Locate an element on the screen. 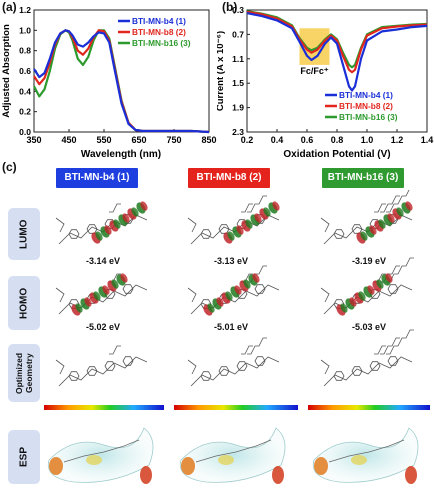 This screenshot has width=434, height=500. cv-y-tick-label: 0.7 is located at coordinates (238, 34).